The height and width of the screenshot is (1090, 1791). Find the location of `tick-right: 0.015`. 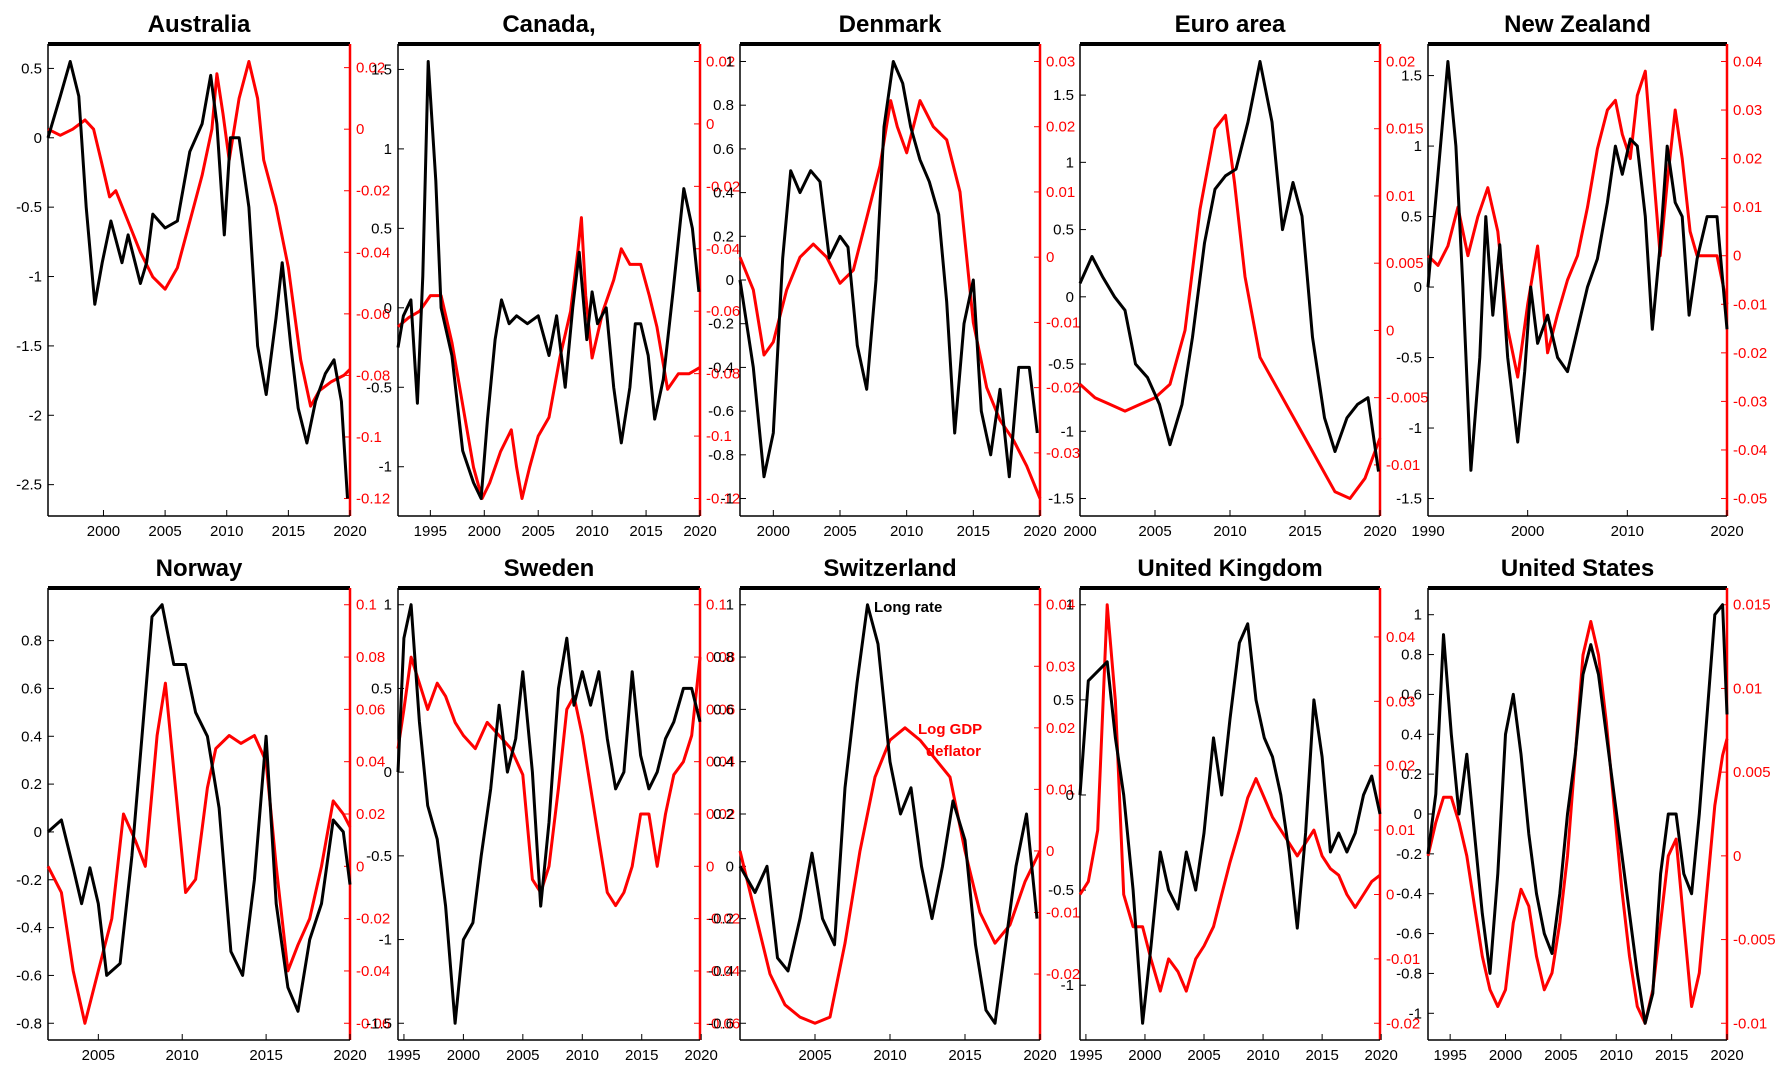

tick-right: 0.015 is located at coordinates (1405, 129).